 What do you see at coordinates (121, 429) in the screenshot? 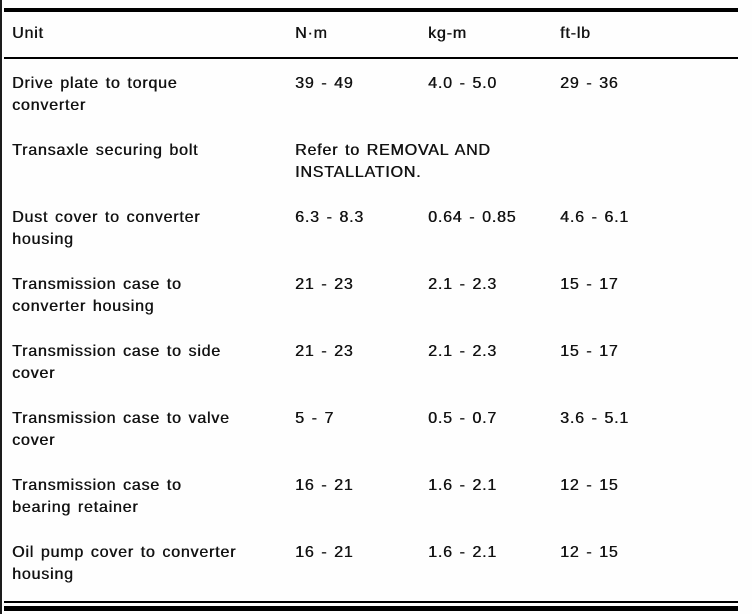
I see `unit-cell-text: Transmission case to valve cover` at bounding box center [121, 429].